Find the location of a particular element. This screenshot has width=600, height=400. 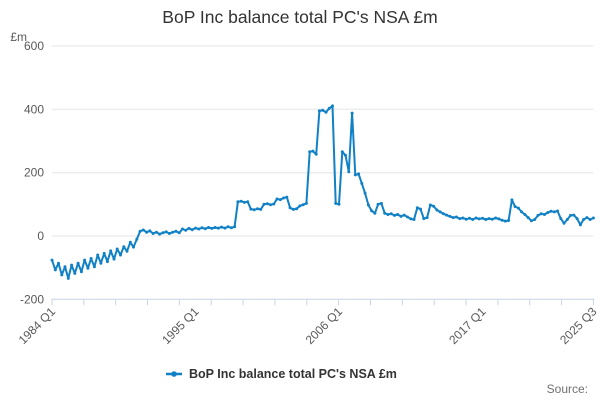

legend-label: BoP Inc balance total PC's NSA £m is located at coordinates (293, 374).